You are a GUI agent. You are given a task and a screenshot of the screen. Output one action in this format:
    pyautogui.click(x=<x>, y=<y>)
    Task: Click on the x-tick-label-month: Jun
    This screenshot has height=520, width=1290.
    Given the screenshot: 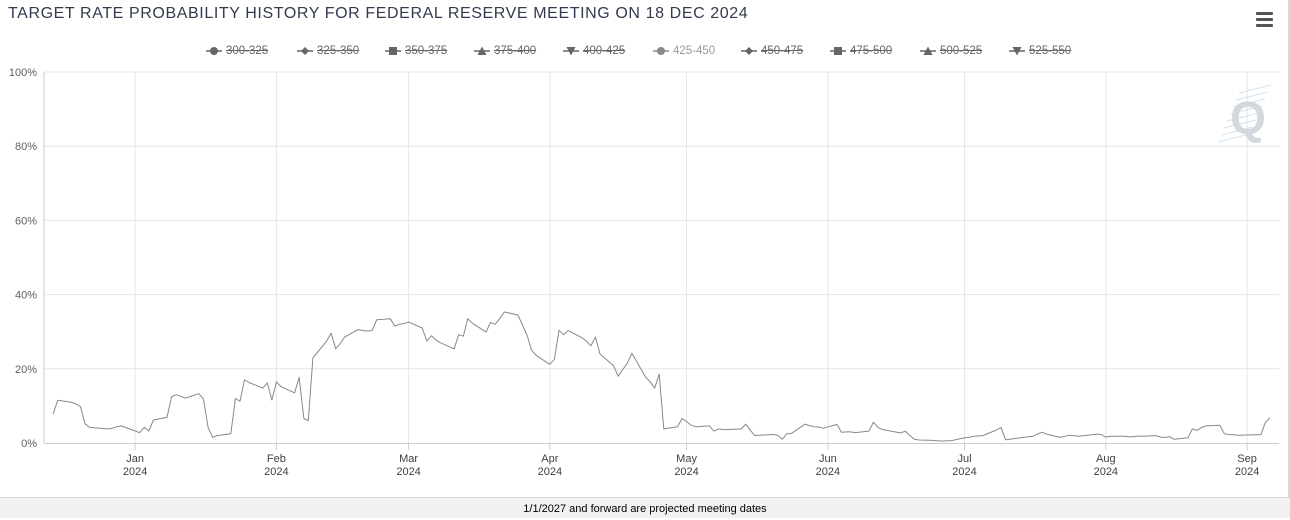 What is the action you would take?
    pyautogui.click(x=828, y=459)
    